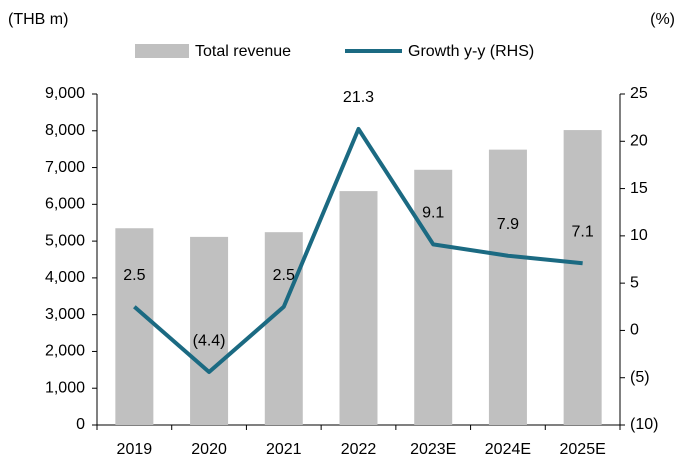  Describe the element at coordinates (359, 449) in the screenshot. I see `x-tick-label: 2022` at that location.